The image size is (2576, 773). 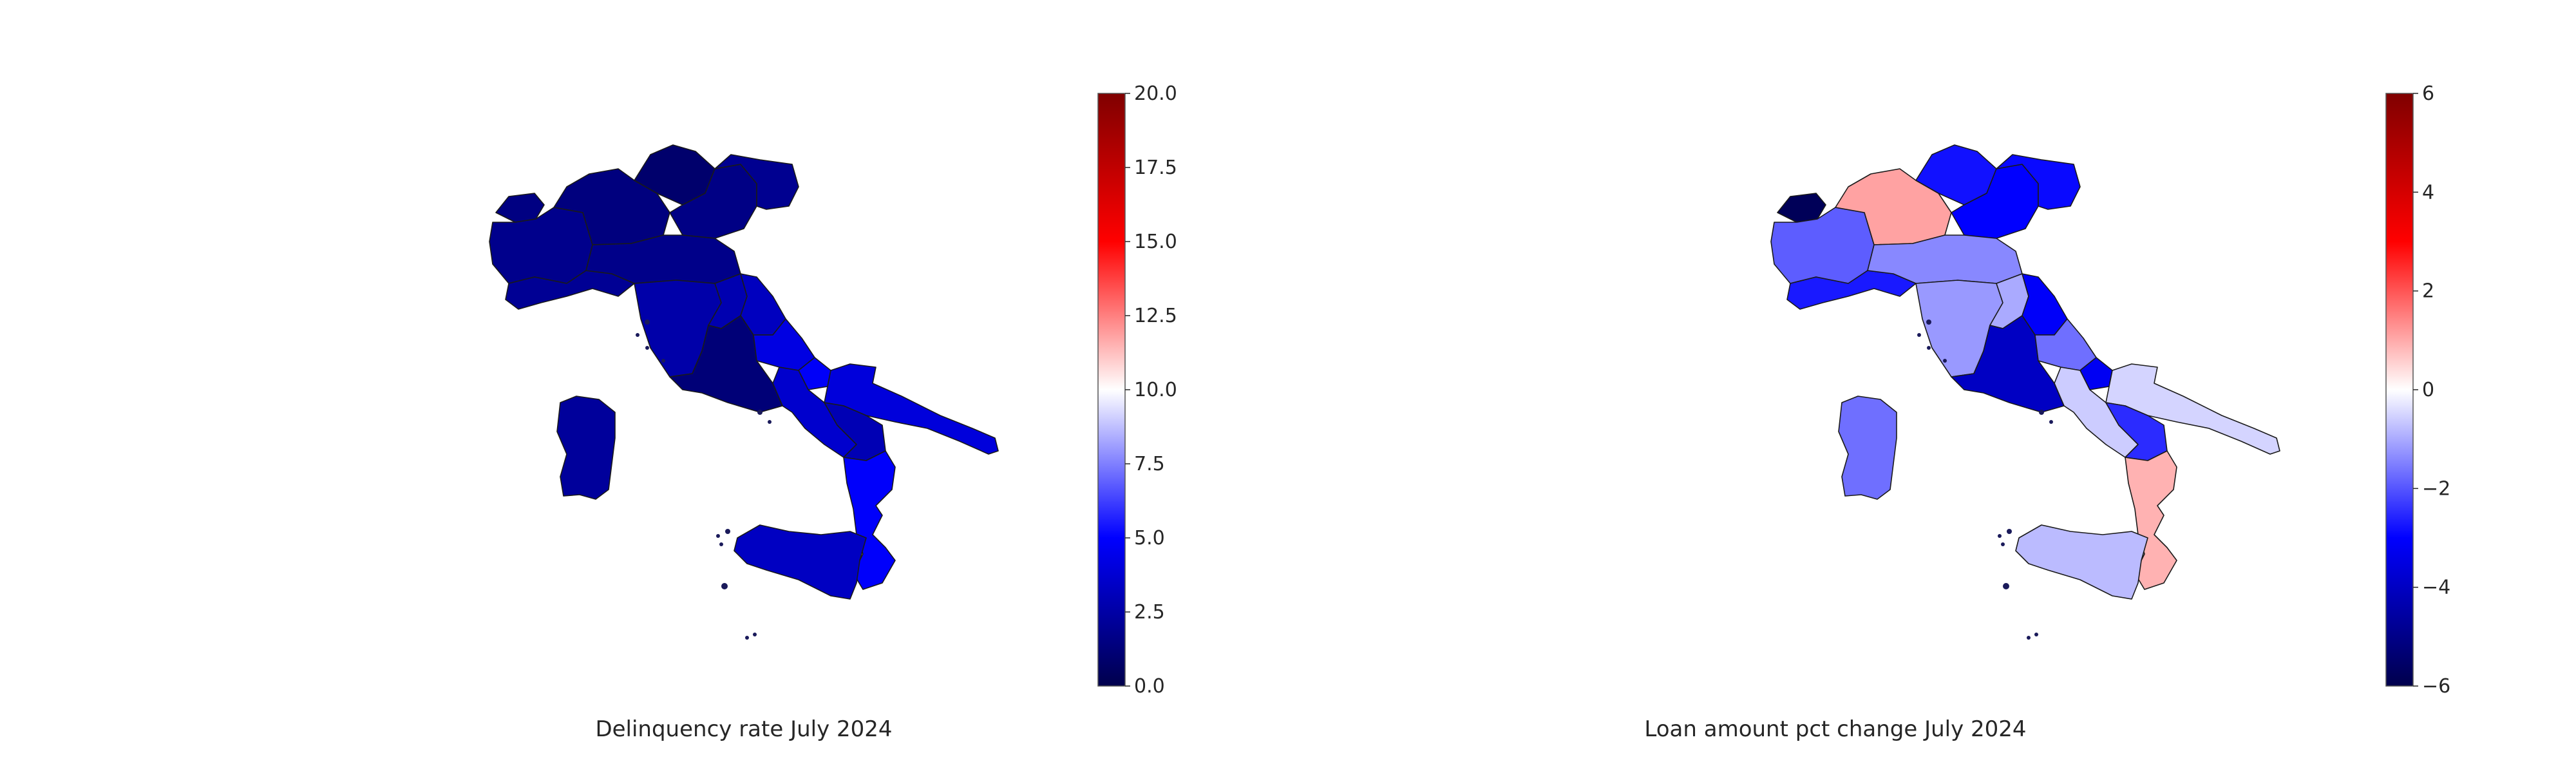 I want to click on colorbar-tick-label: −2, so click(x=2436, y=488).